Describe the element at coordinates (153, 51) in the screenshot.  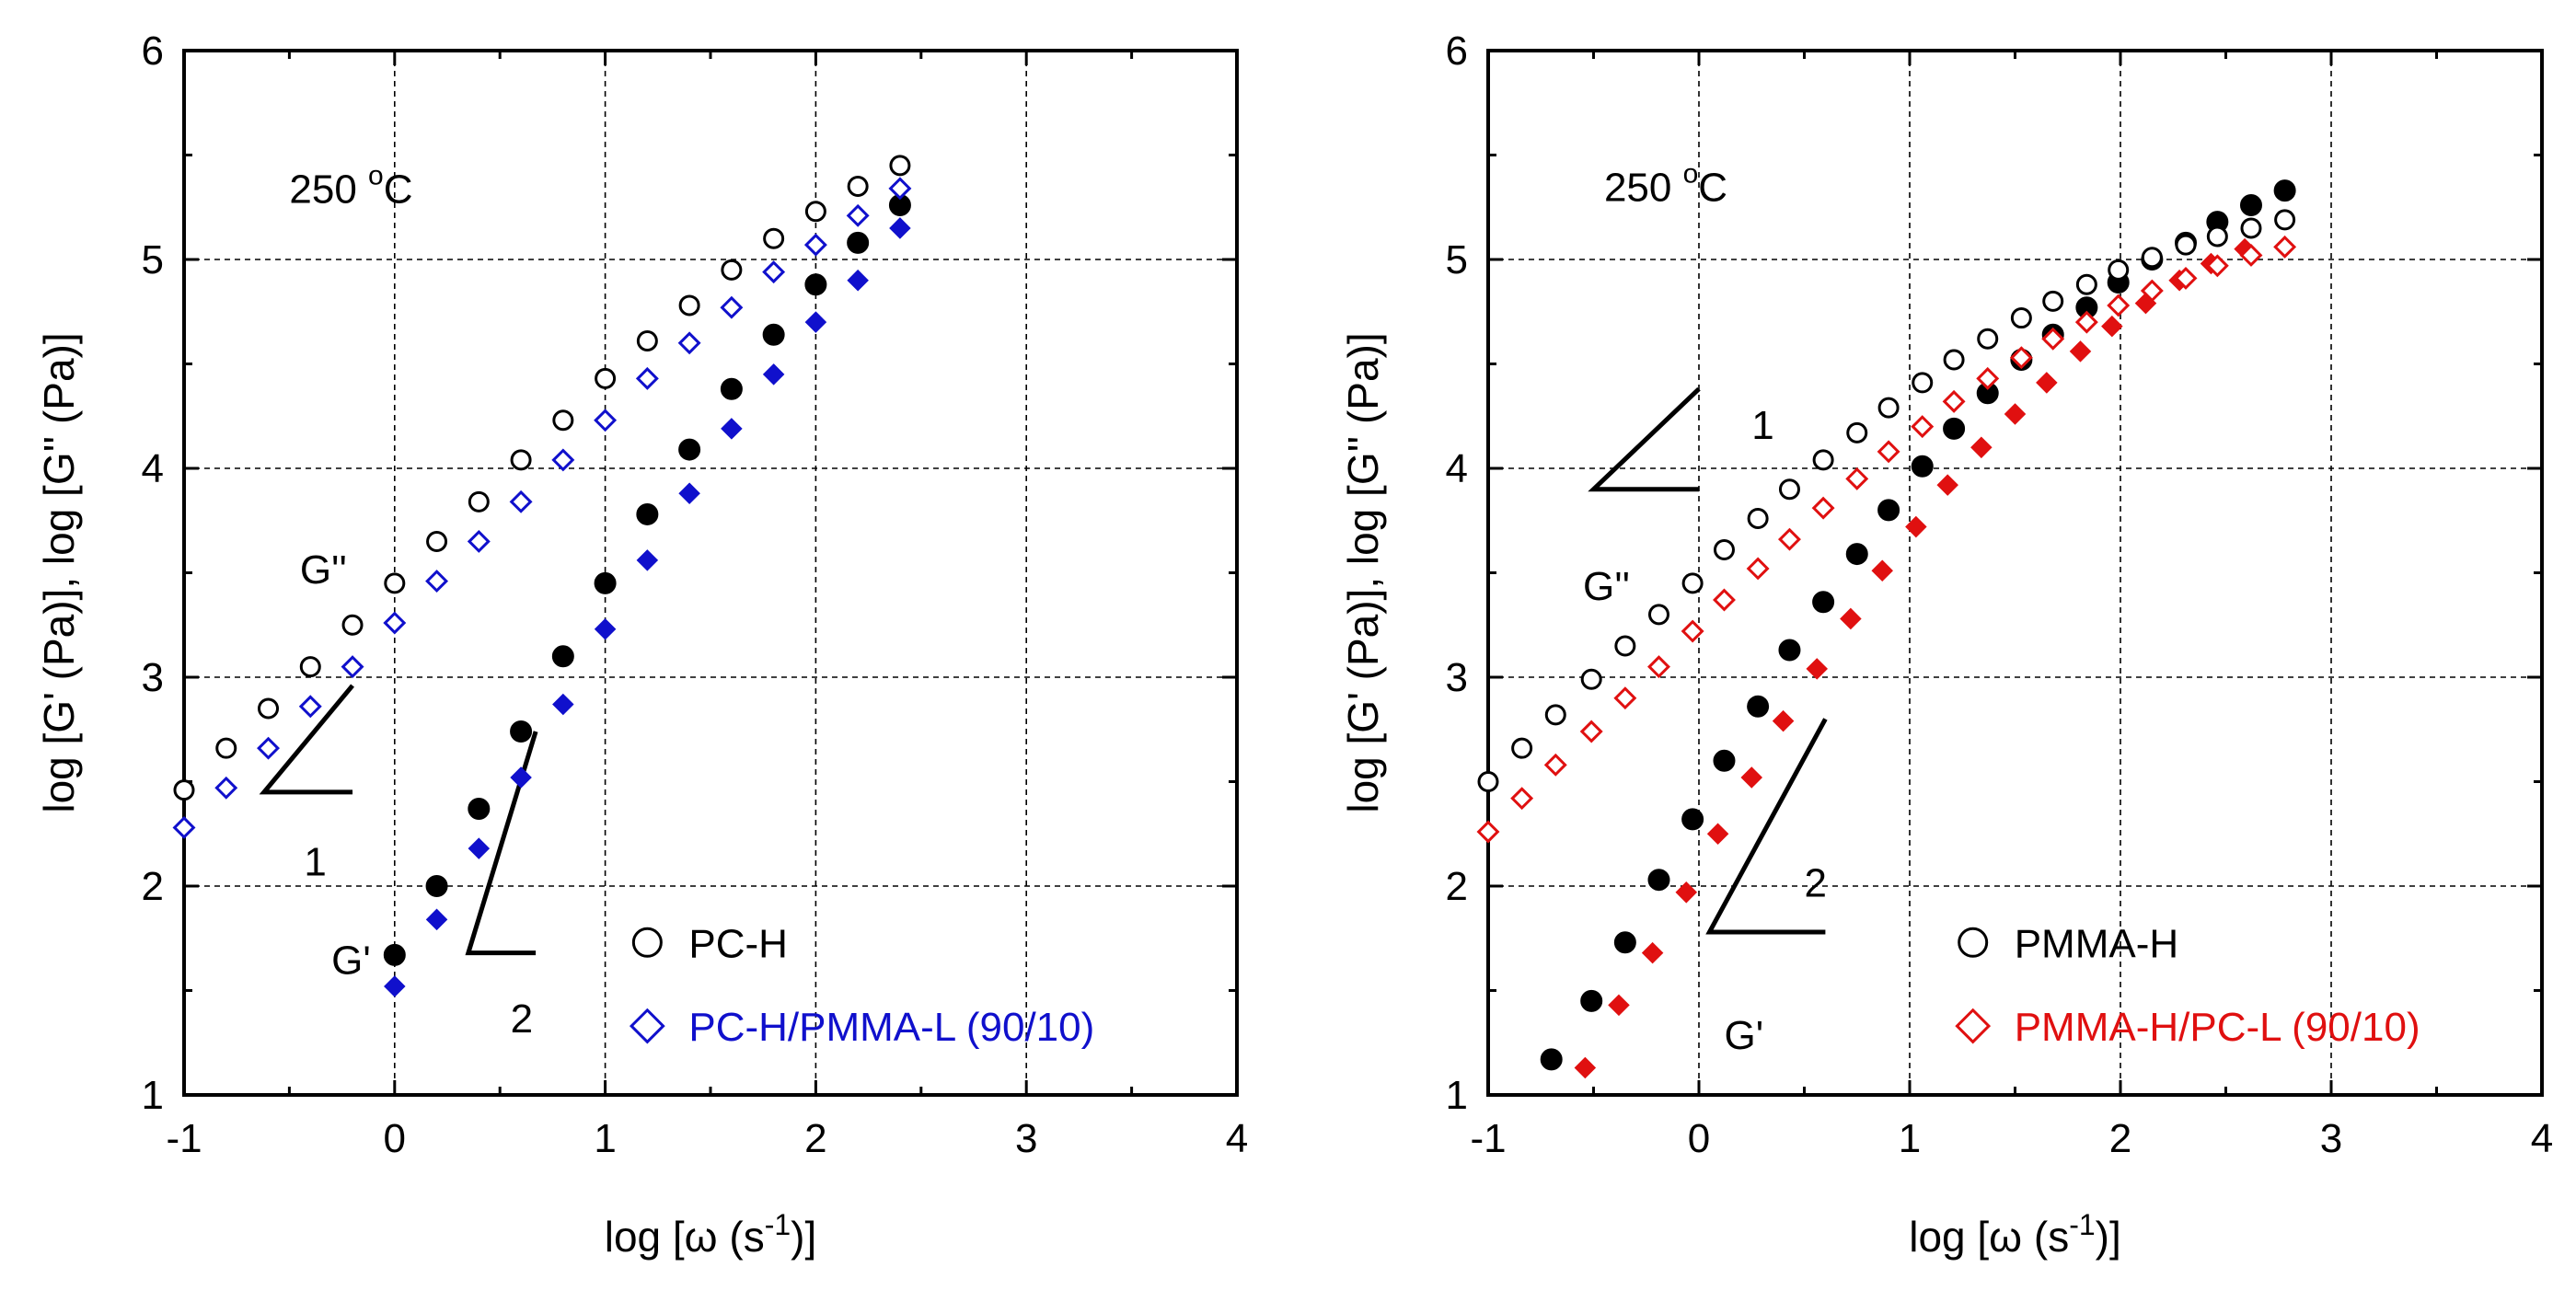
I see `y-tick-label: 6` at that location.